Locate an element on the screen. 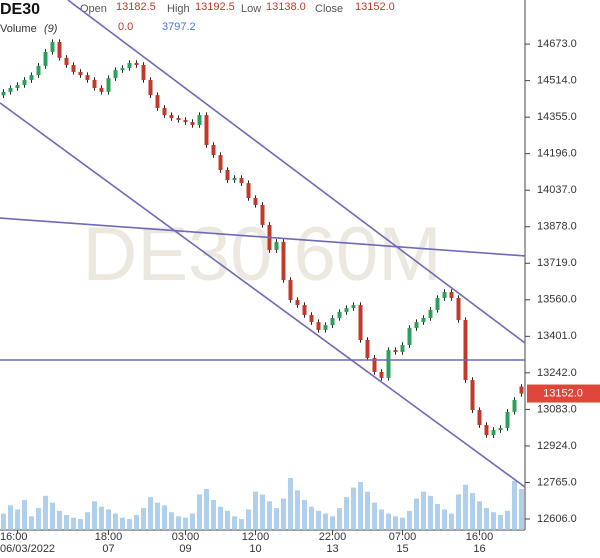 Image resolution: width=600 pixels, height=558 pixels. y-tick-label: 13242.0 is located at coordinates (557, 373).